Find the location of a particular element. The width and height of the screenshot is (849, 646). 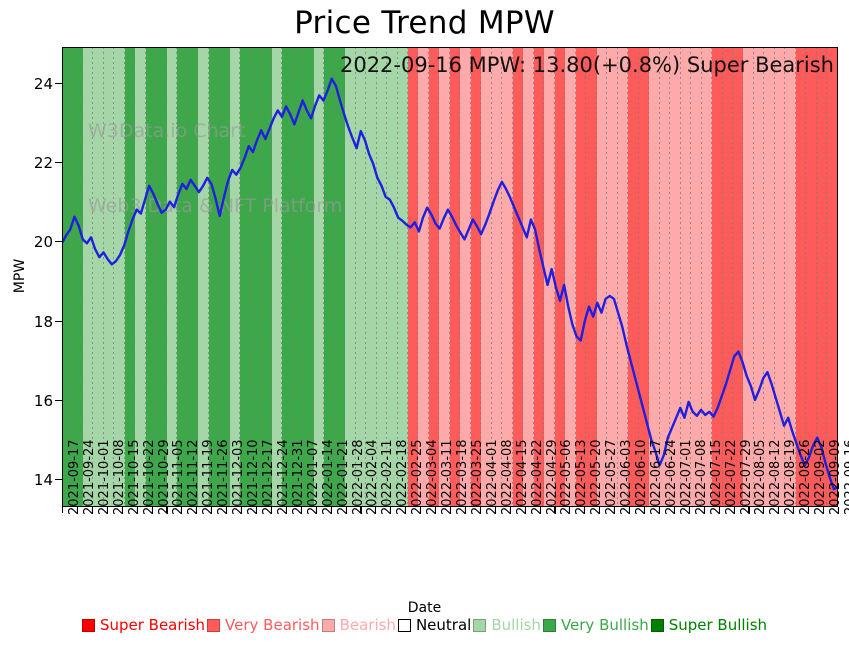

x-tick-label: 2021-12-10 is located at coordinates (254, 477).